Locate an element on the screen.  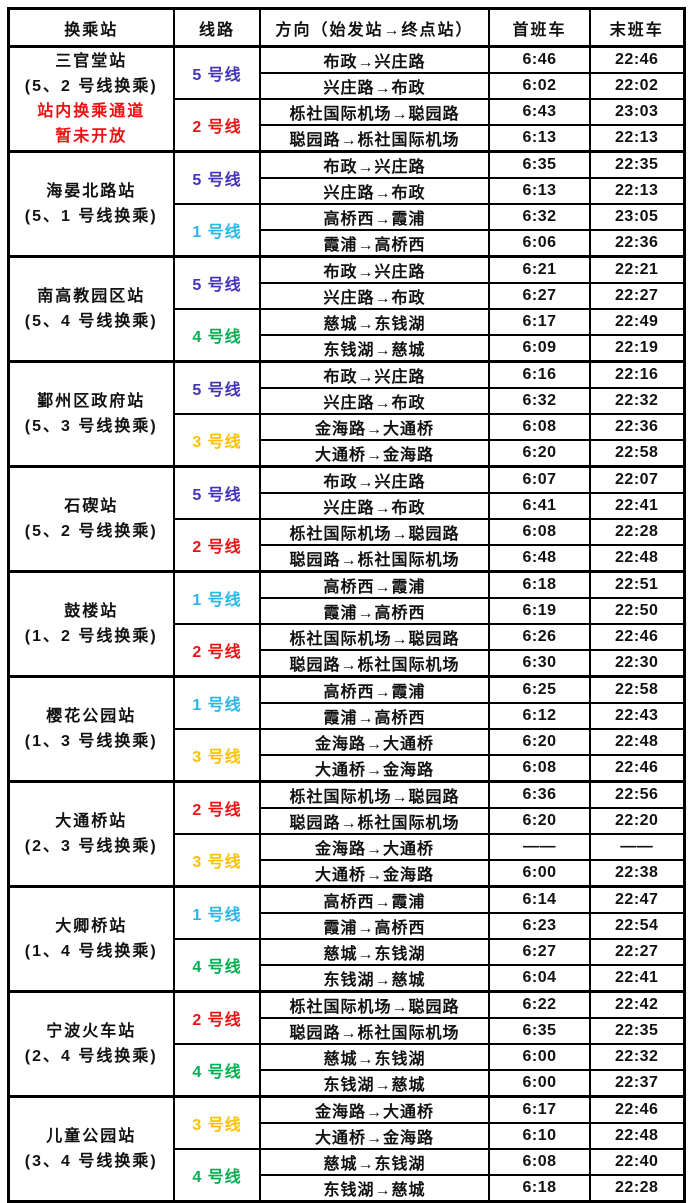
last-train-cell: 22:36 is located at coordinates (637, 243).